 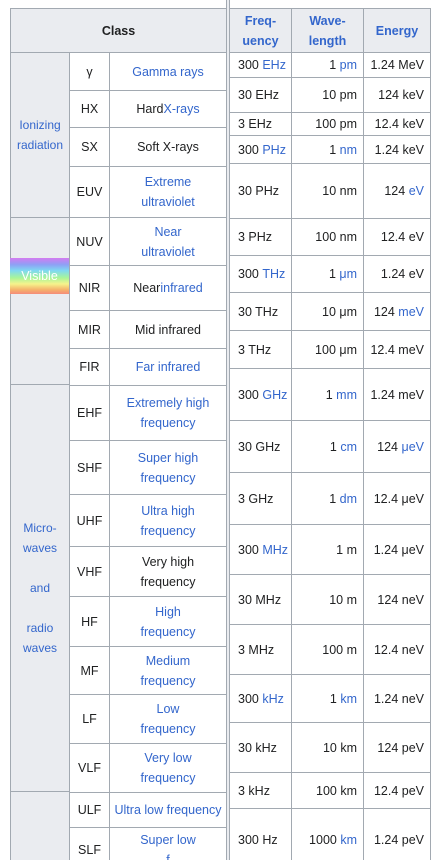 What do you see at coordinates (260, 274) in the screenshot?
I see `frequency-cell: 300 THz` at bounding box center [260, 274].